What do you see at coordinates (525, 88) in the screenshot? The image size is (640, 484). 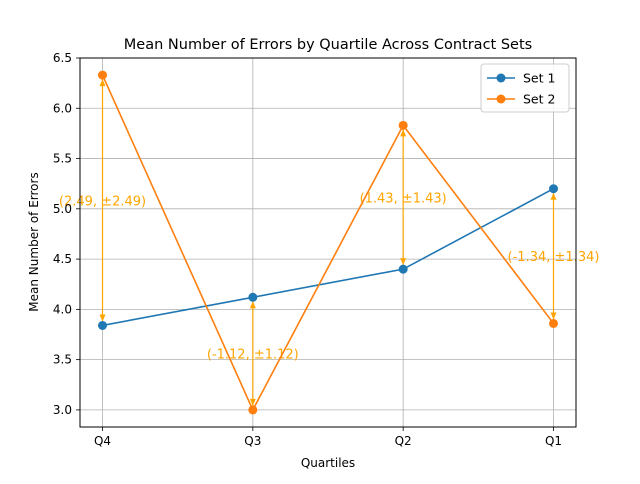 I see `legend: Set 1 Set 2` at bounding box center [525, 88].